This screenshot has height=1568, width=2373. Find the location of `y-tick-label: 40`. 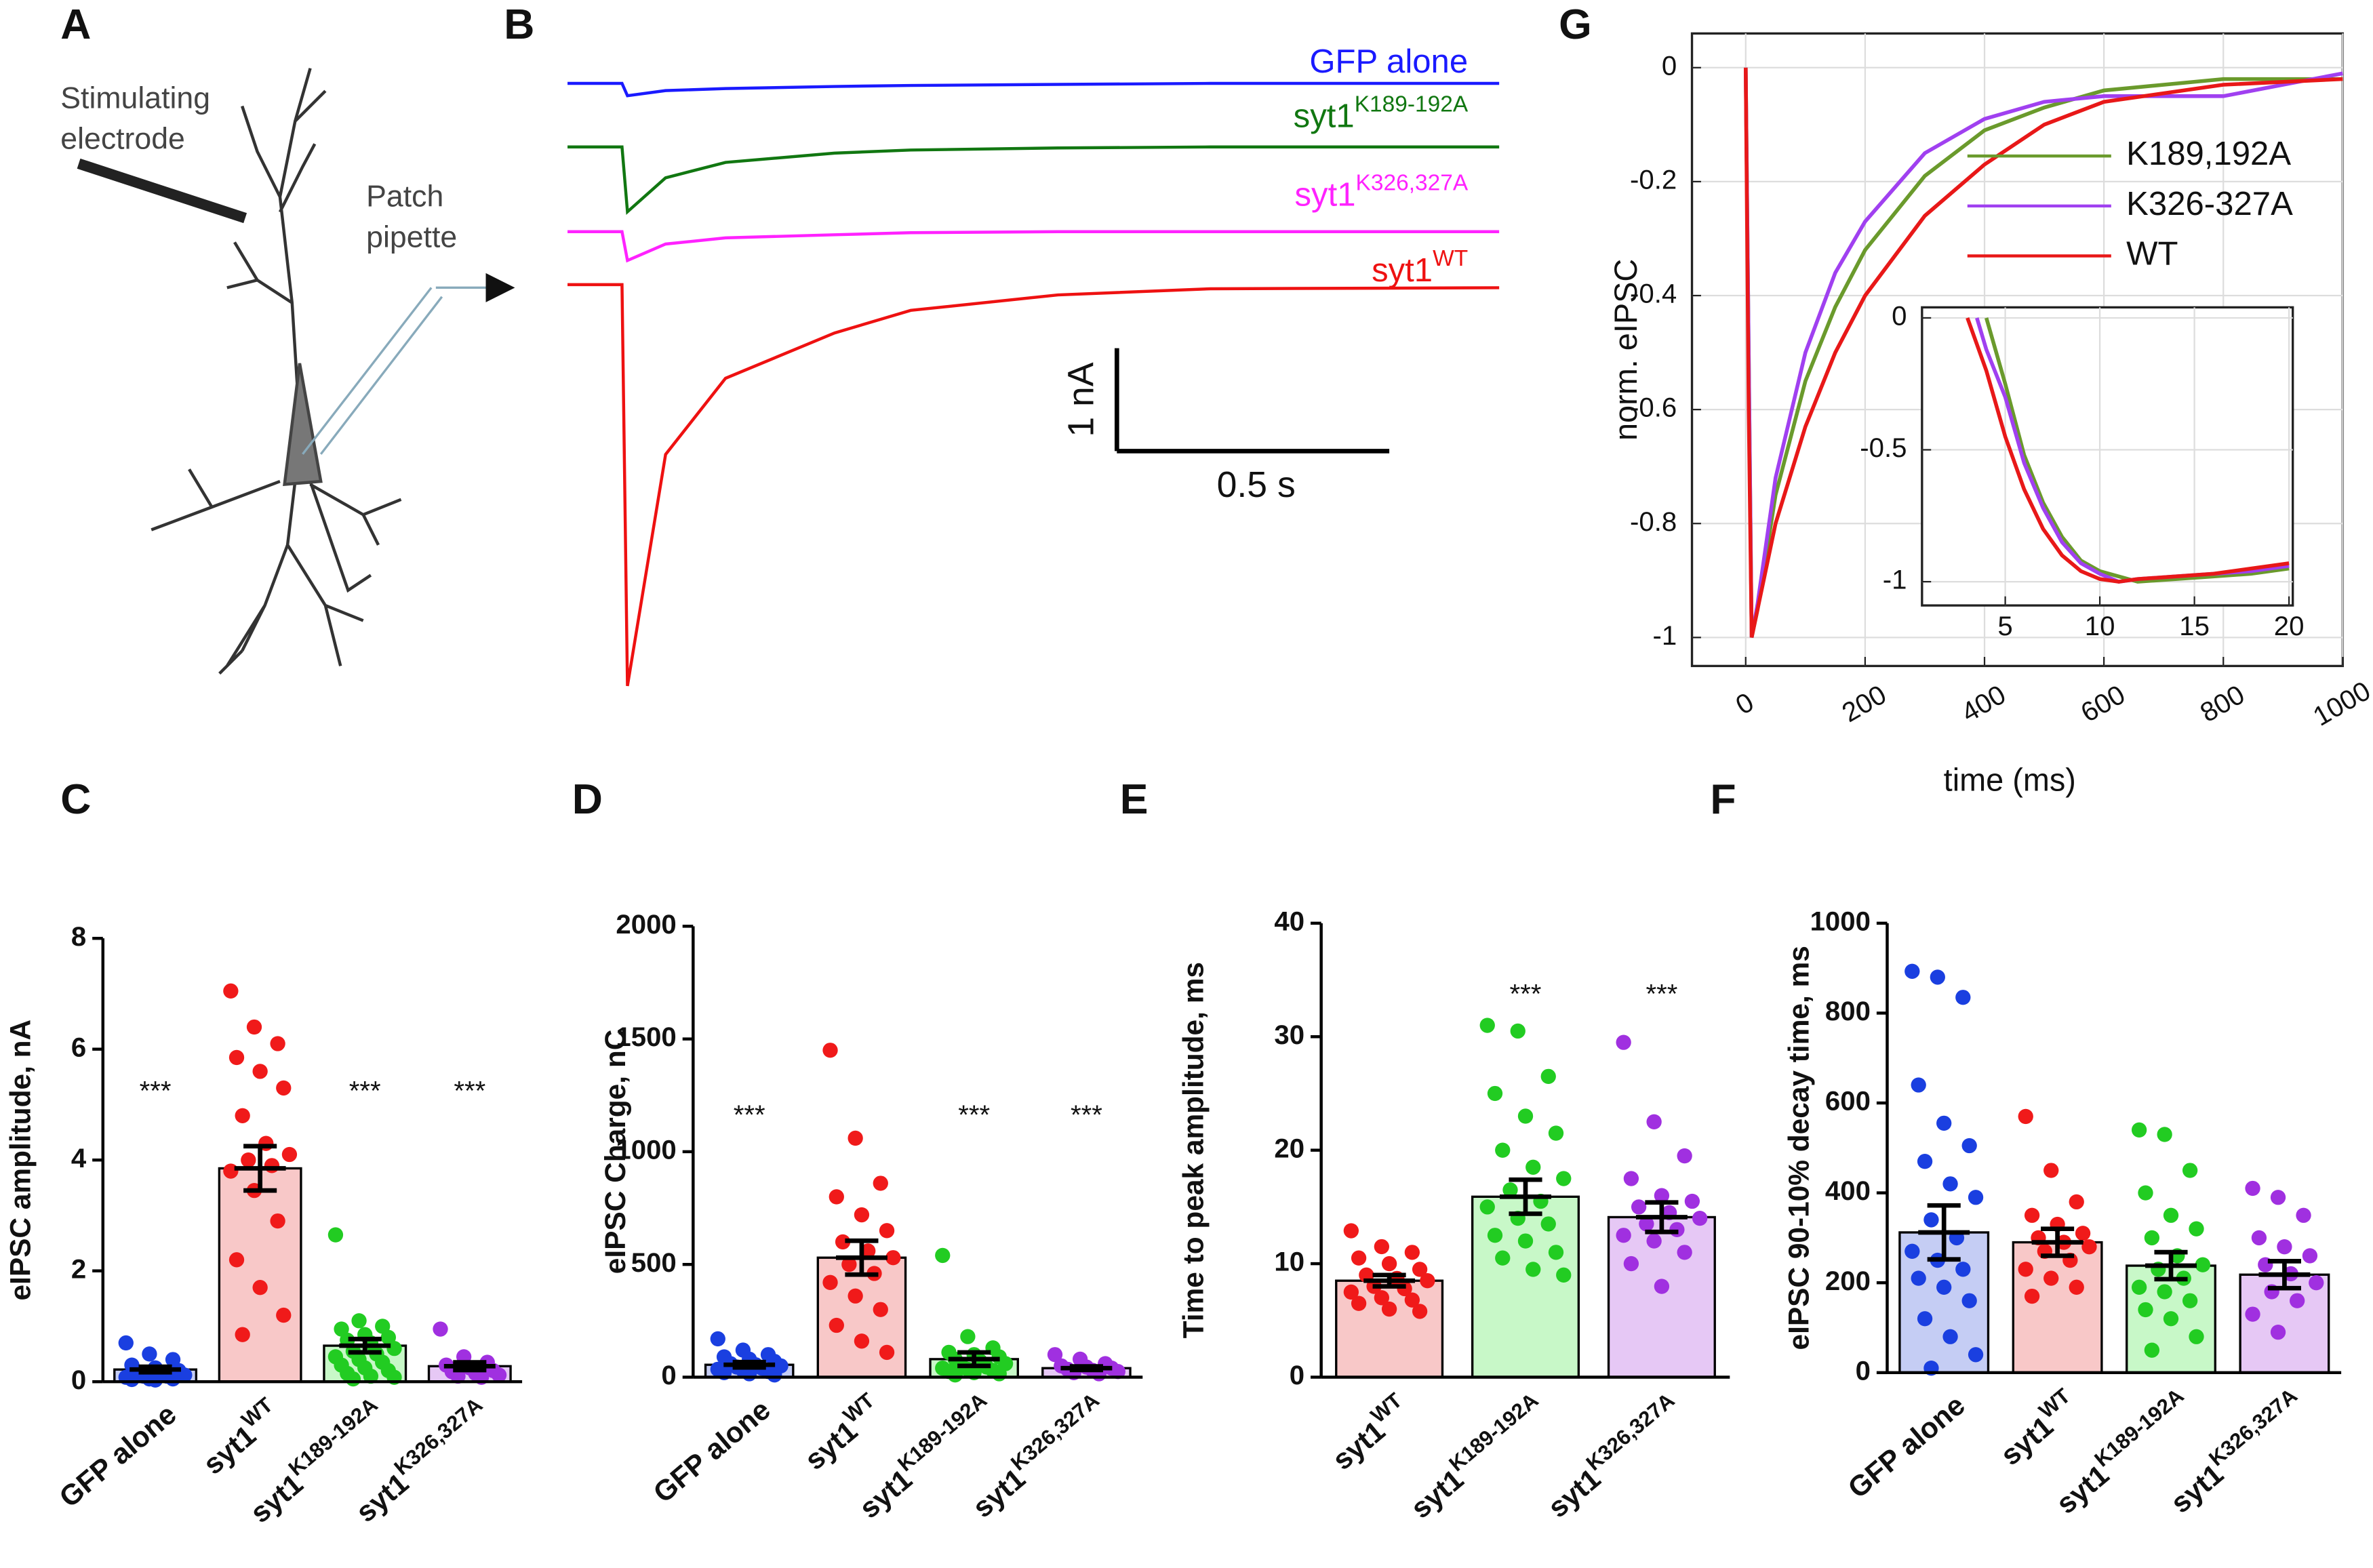

y-tick-label: 40 is located at coordinates (1289, 921).